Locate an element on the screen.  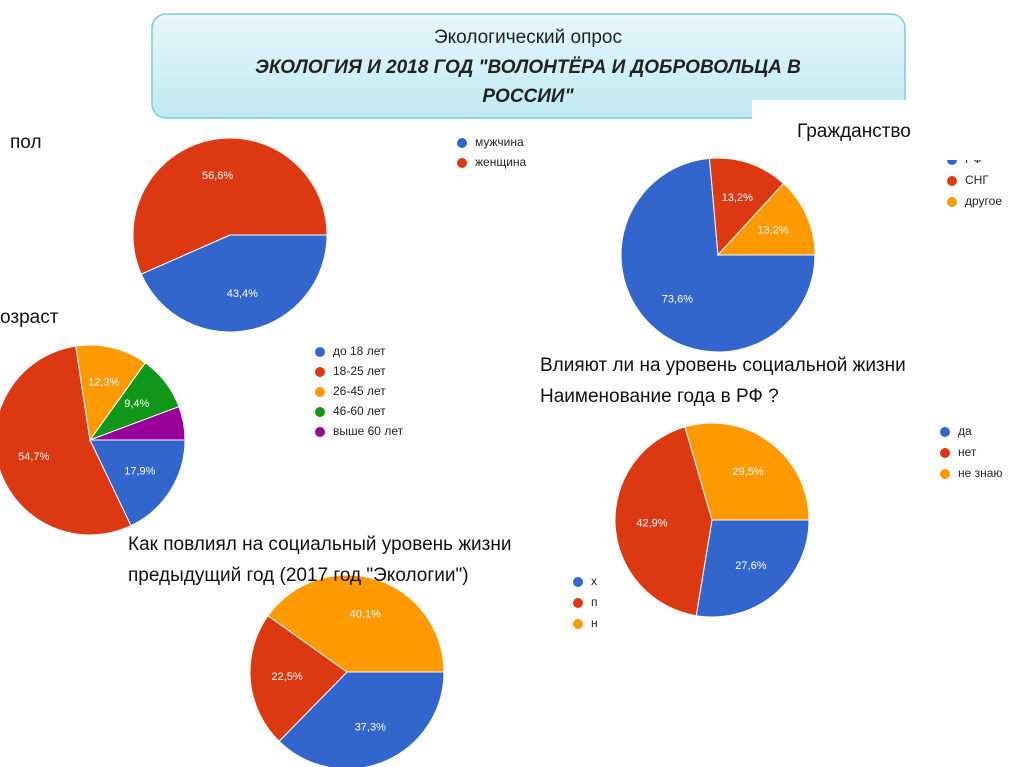
slice-label: 29,5% is located at coordinates (748, 472).